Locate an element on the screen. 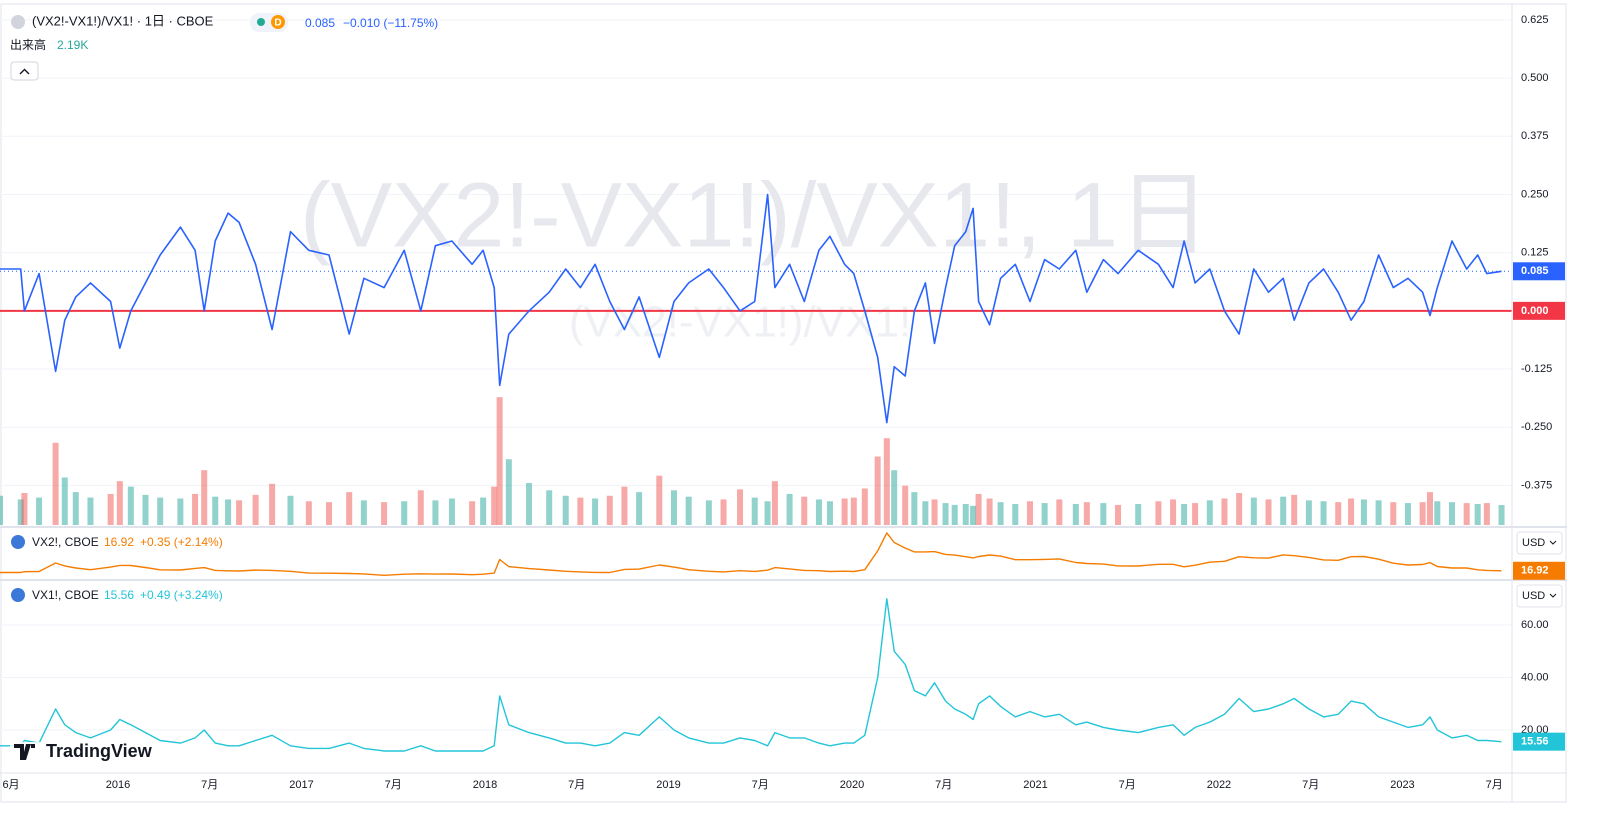 The width and height of the screenshot is (1617, 828). collapse-button is located at coordinates (24, 71).